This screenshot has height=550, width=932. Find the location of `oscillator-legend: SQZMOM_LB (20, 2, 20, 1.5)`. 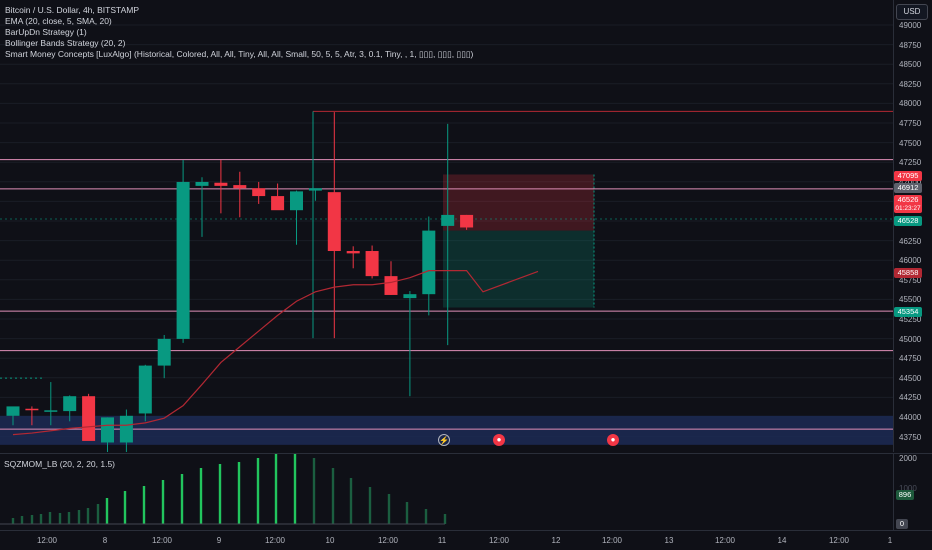

oscillator-legend: SQZMOM_LB (20, 2, 20, 1.5) is located at coordinates (60, 464).